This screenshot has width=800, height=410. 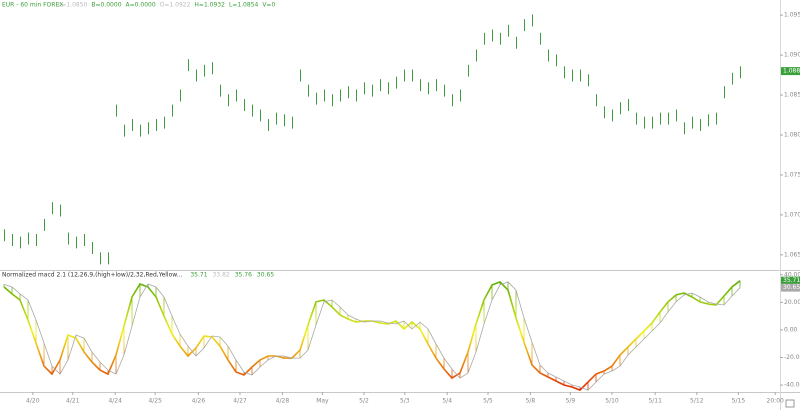 I want to click on quote-field: L=1.0854, so click(x=244, y=5).